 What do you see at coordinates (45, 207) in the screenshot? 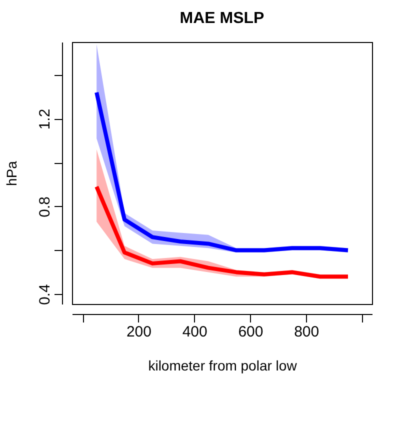
I see `y-tick-label: 0.8` at bounding box center [45, 207].